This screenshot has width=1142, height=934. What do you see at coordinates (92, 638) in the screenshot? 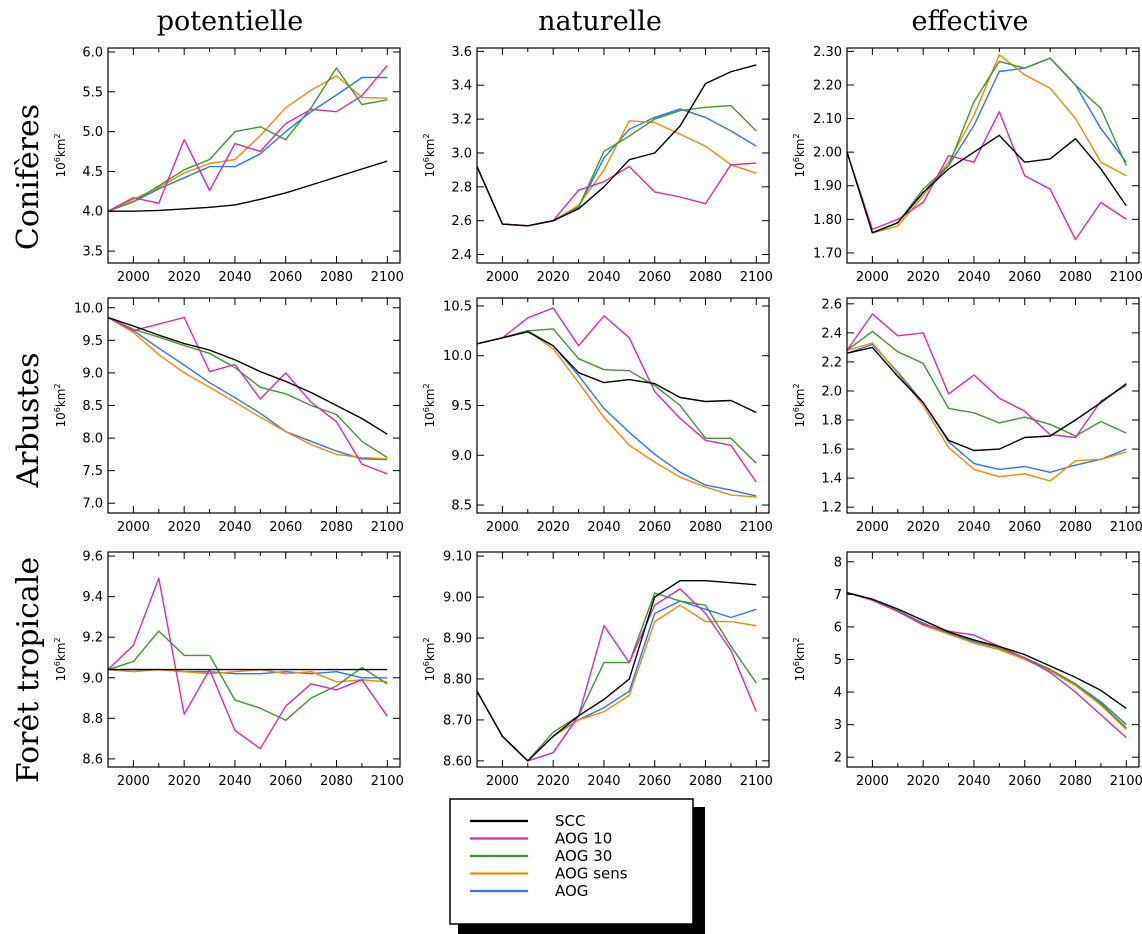
I see `y-tick-label: 9.2` at bounding box center [92, 638].